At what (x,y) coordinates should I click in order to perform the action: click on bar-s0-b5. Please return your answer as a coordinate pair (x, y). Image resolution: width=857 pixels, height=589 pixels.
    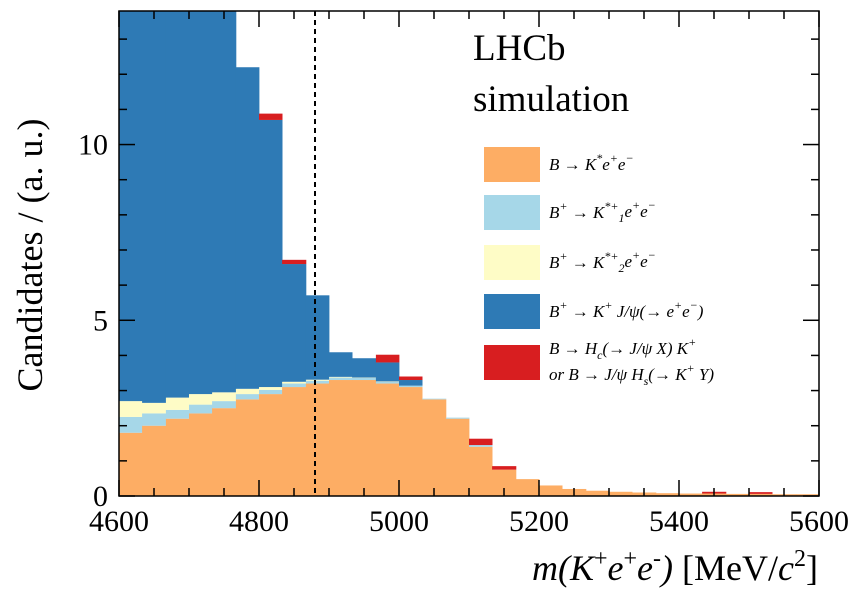
    Looking at the image, I should click on (247, 447).